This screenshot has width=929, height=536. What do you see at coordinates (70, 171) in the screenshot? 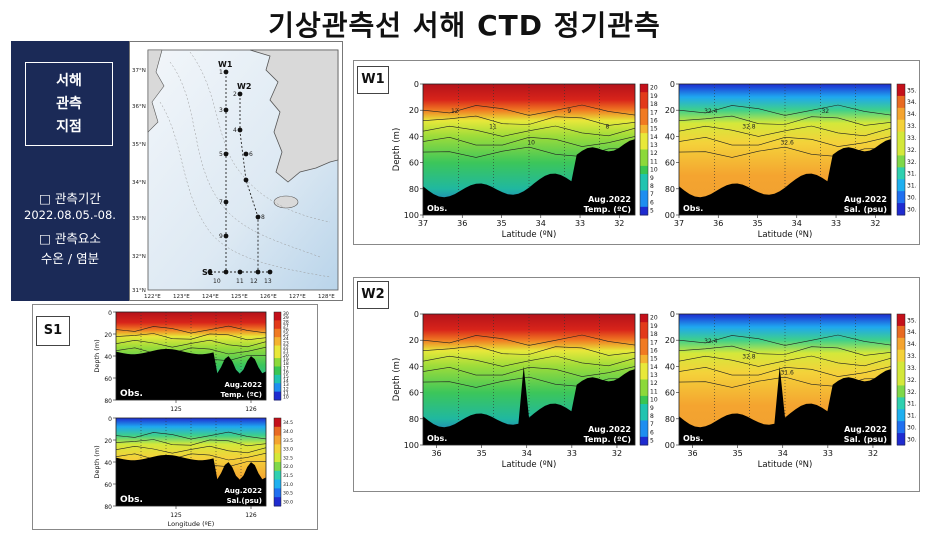
I see `info-panel` at bounding box center [70, 171].